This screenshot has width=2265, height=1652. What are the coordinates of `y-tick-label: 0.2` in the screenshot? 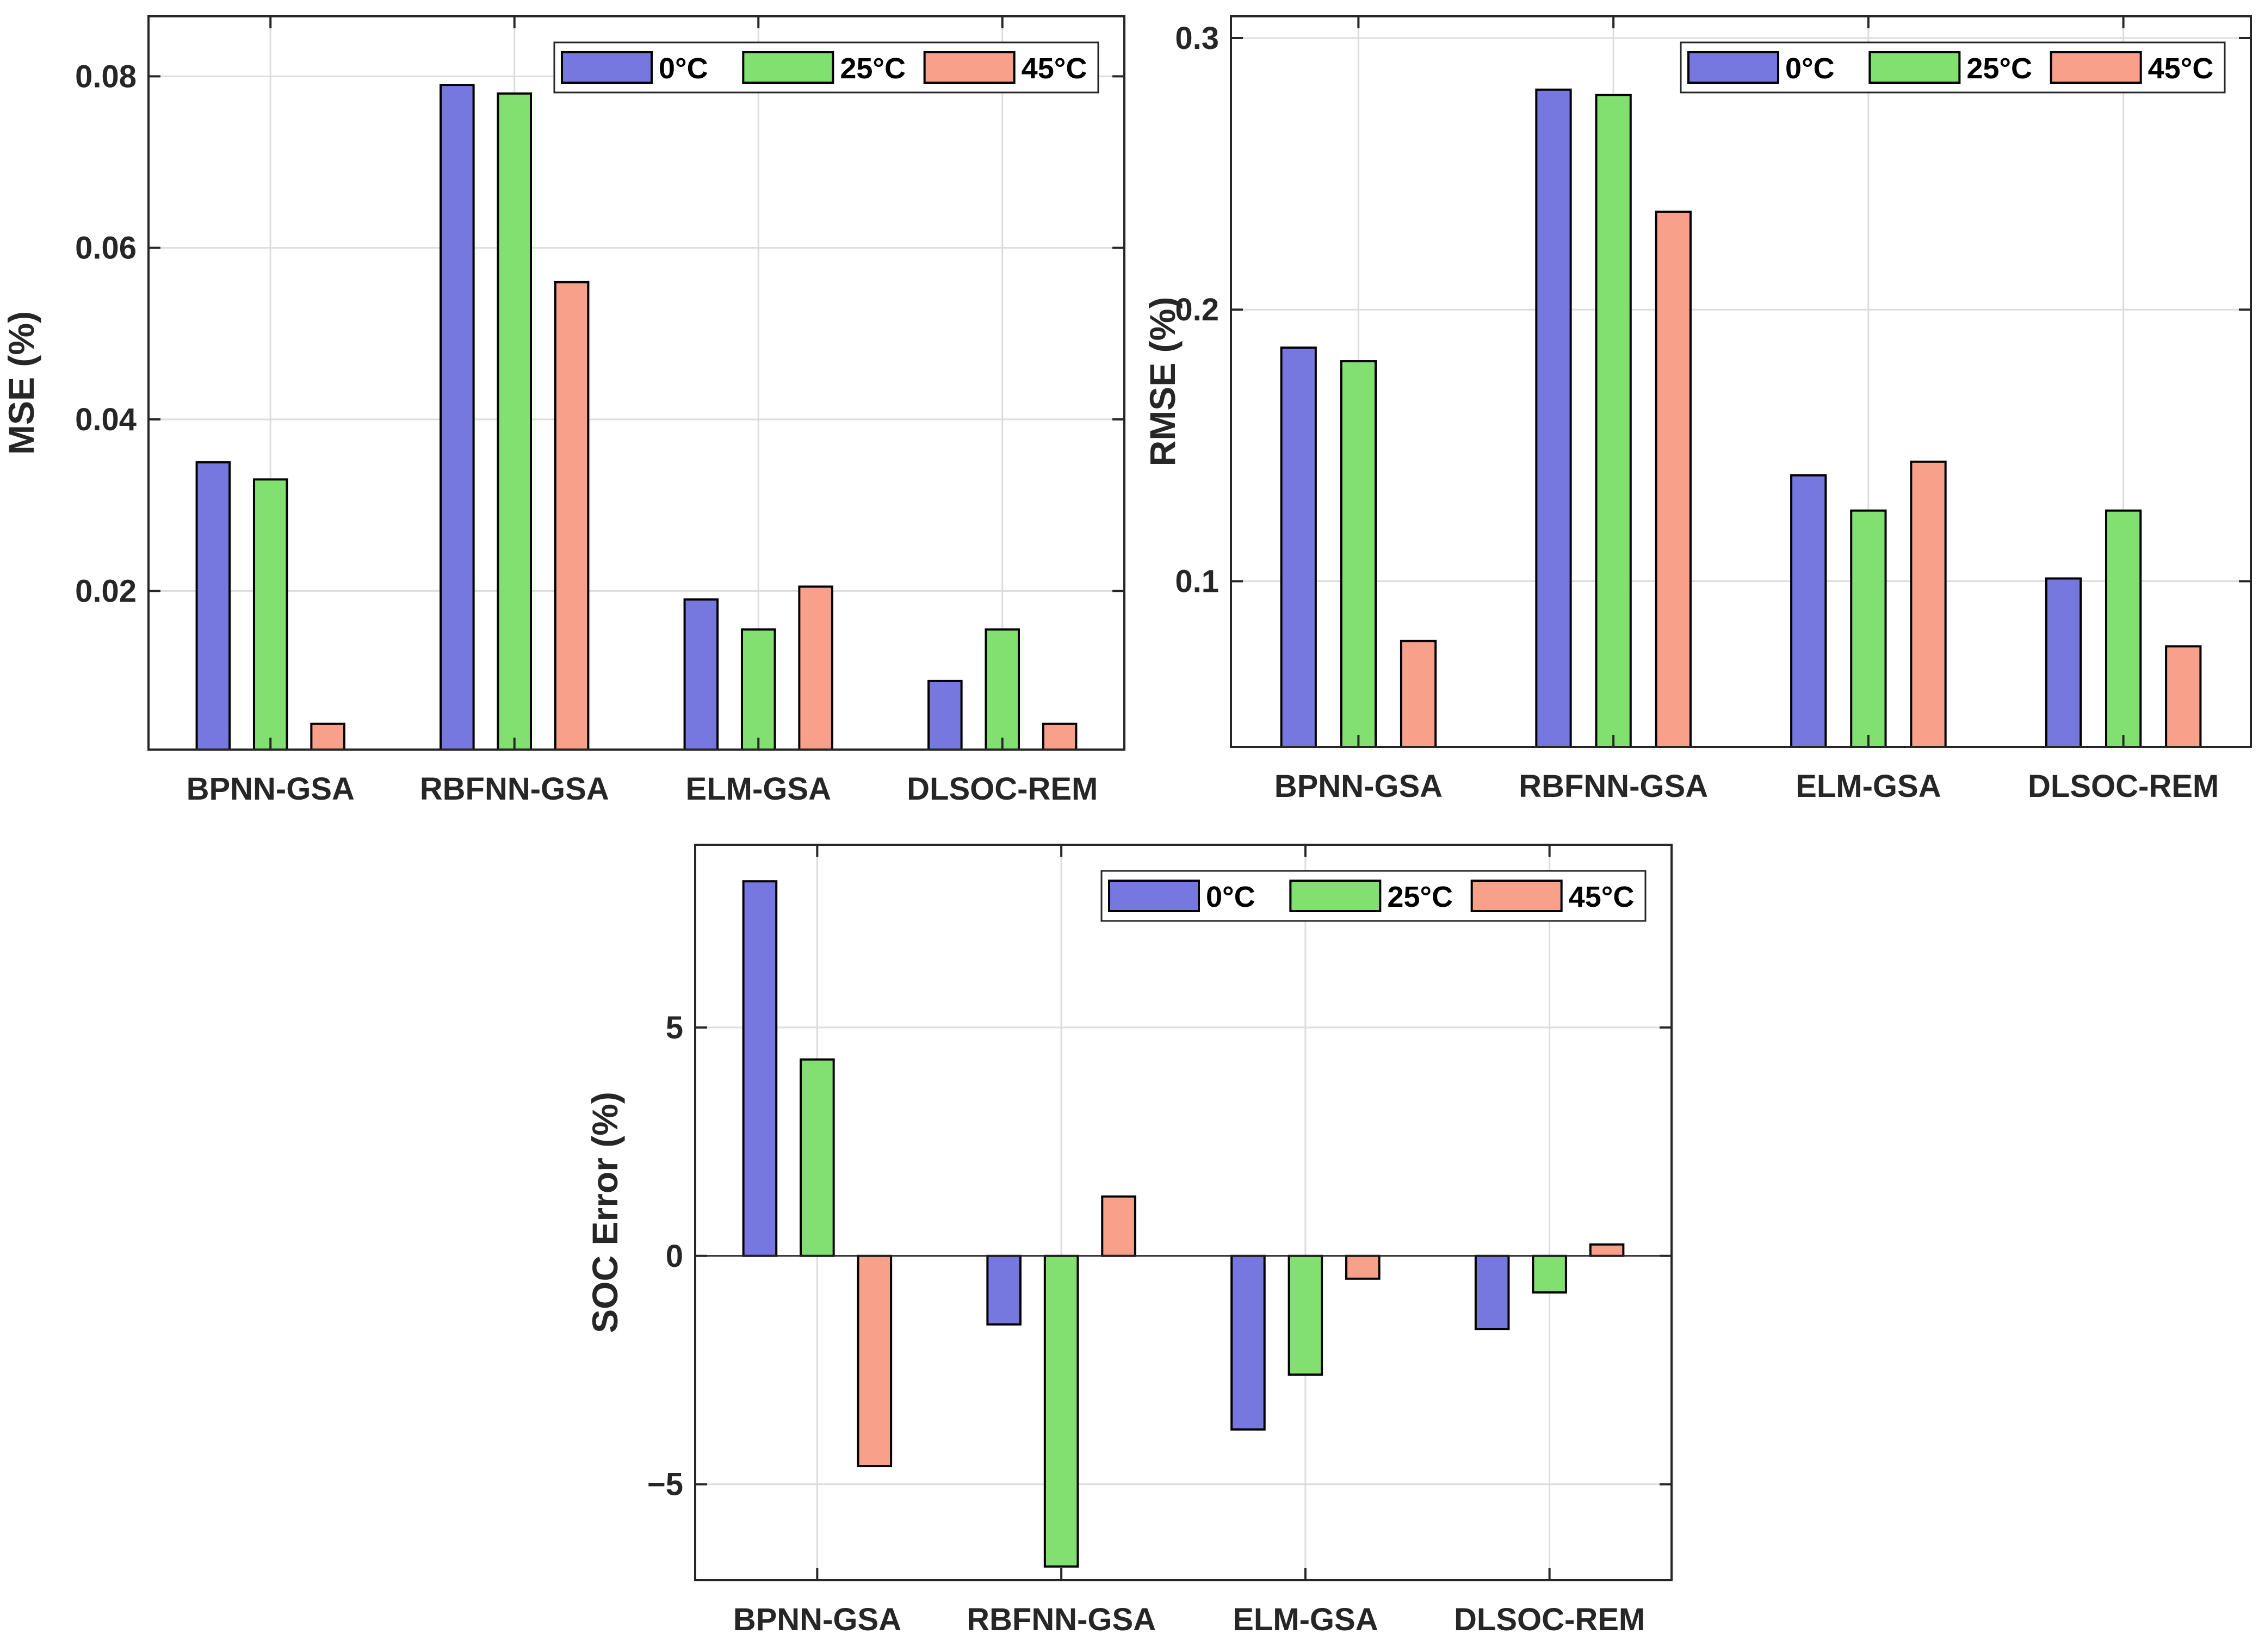 It's located at (1197, 309).